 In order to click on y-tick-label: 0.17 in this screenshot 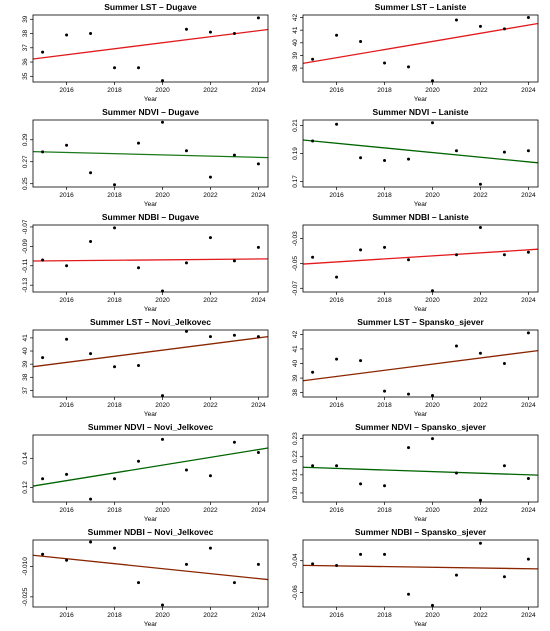, I will do `click(295, 181)`.